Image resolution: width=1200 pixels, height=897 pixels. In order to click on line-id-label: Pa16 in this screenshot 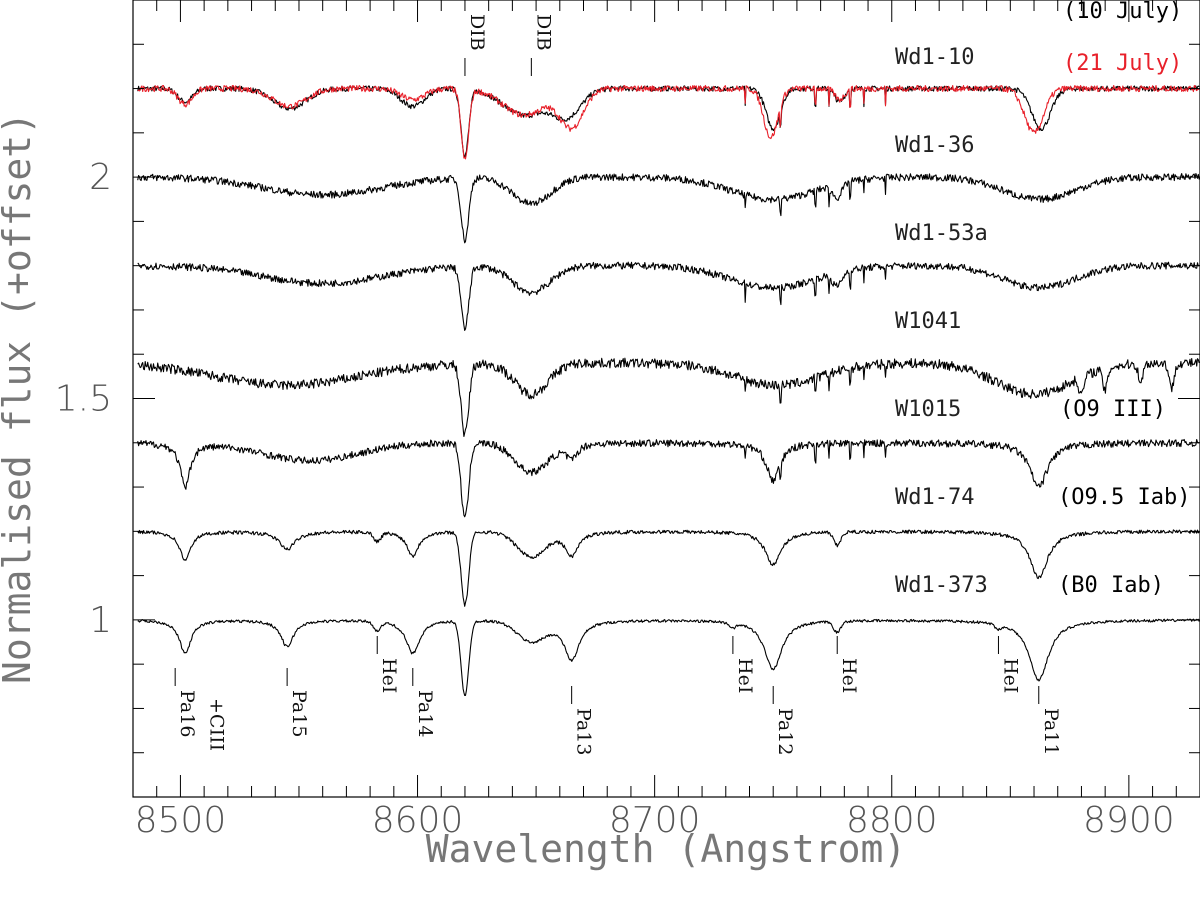, I will do `click(187, 713)`.